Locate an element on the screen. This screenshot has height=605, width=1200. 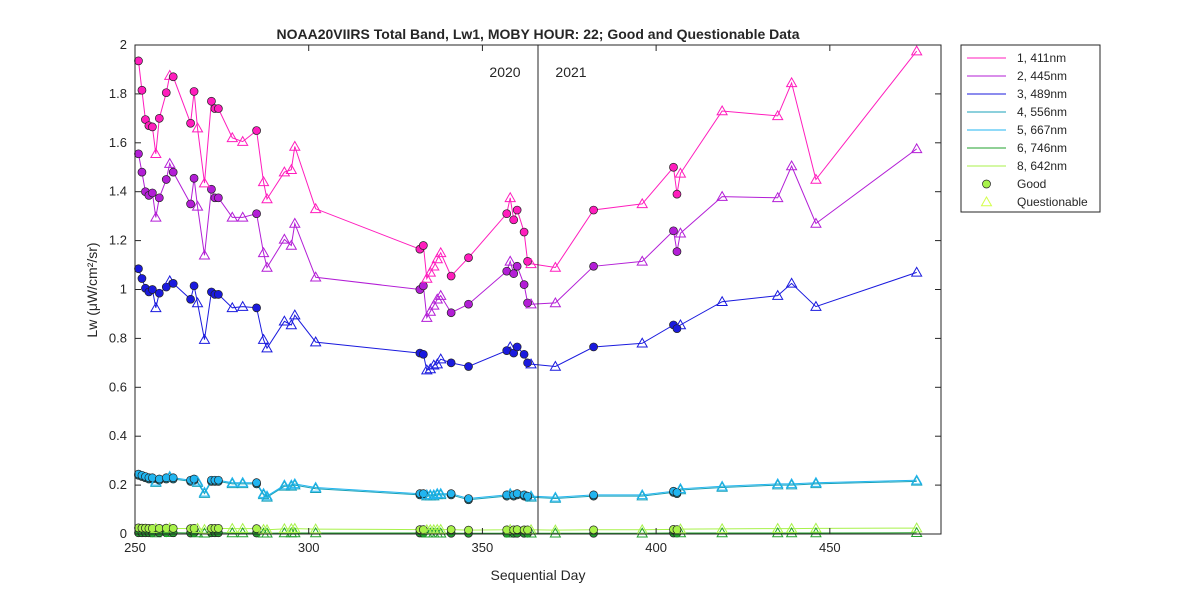
y-tick-label: 1.4 is located at coordinates (118, 191).